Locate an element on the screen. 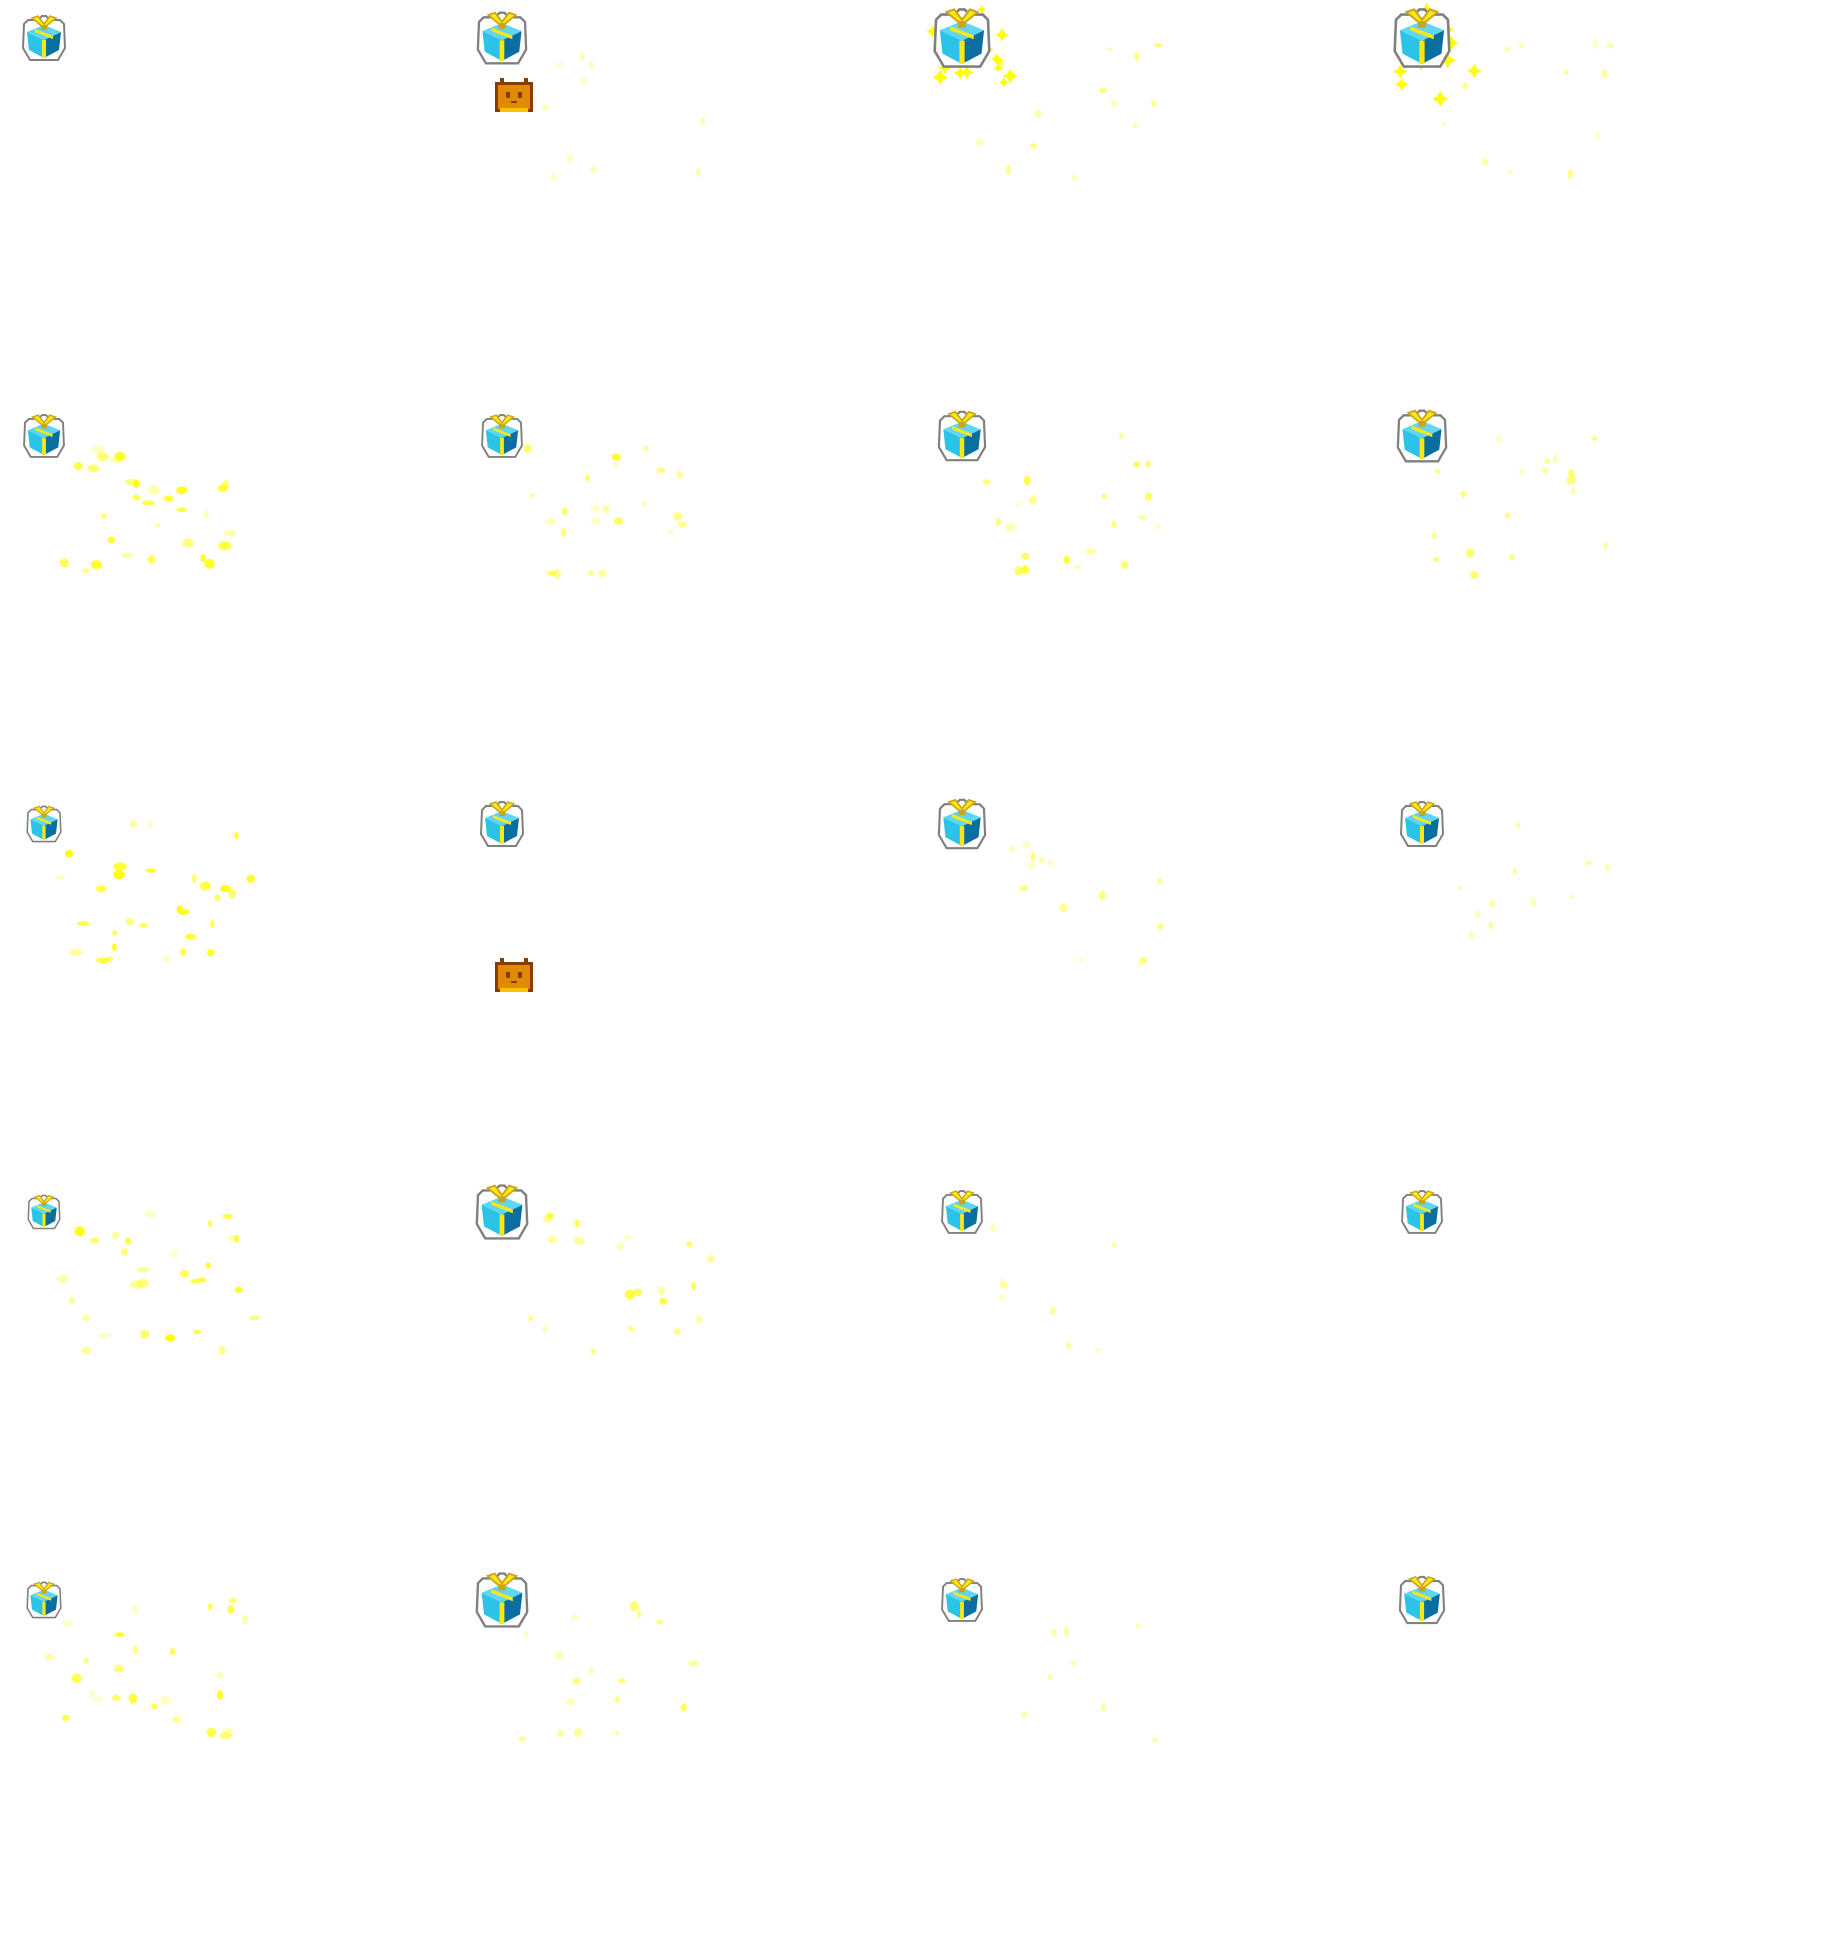 The width and height of the screenshot is (1843, 1944). robot-face-icon is located at coordinates (514, 975).